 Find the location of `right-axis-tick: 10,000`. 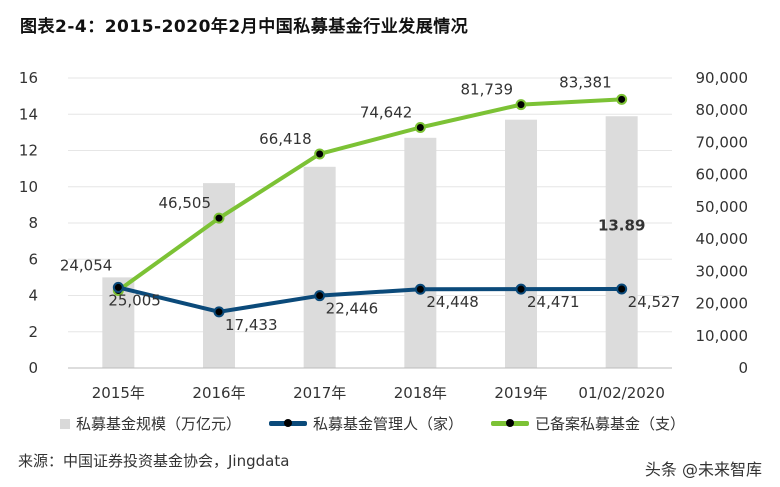

right-axis-tick: 10,000 is located at coordinates (722, 336).